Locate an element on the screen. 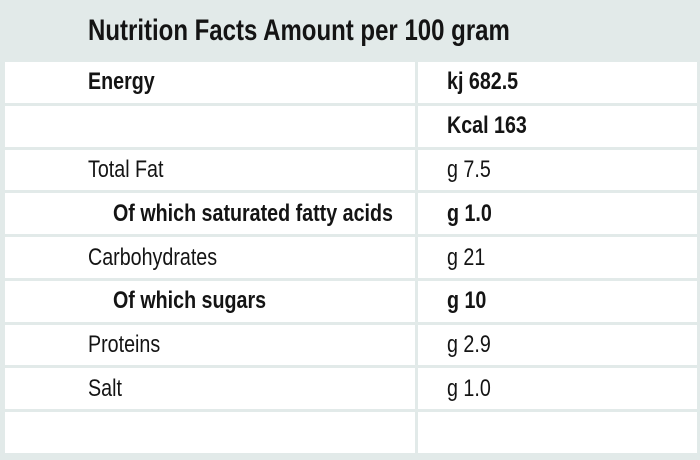  table-row: Proteins g 2.9 is located at coordinates (351, 345).